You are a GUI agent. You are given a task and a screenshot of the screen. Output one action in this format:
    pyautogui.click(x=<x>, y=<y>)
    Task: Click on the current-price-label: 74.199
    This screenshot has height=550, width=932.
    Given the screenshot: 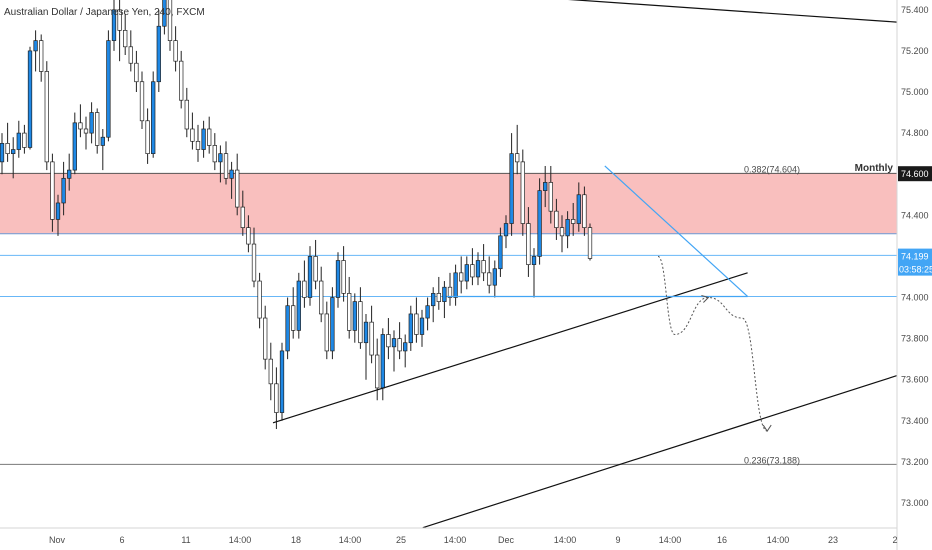 What is the action you would take?
    pyautogui.click(x=915, y=257)
    